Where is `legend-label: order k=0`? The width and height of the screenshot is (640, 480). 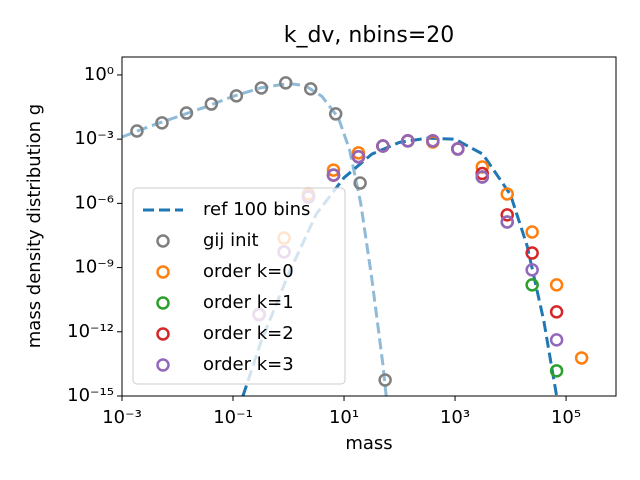
legend-label: order k=0 is located at coordinates (248, 271).